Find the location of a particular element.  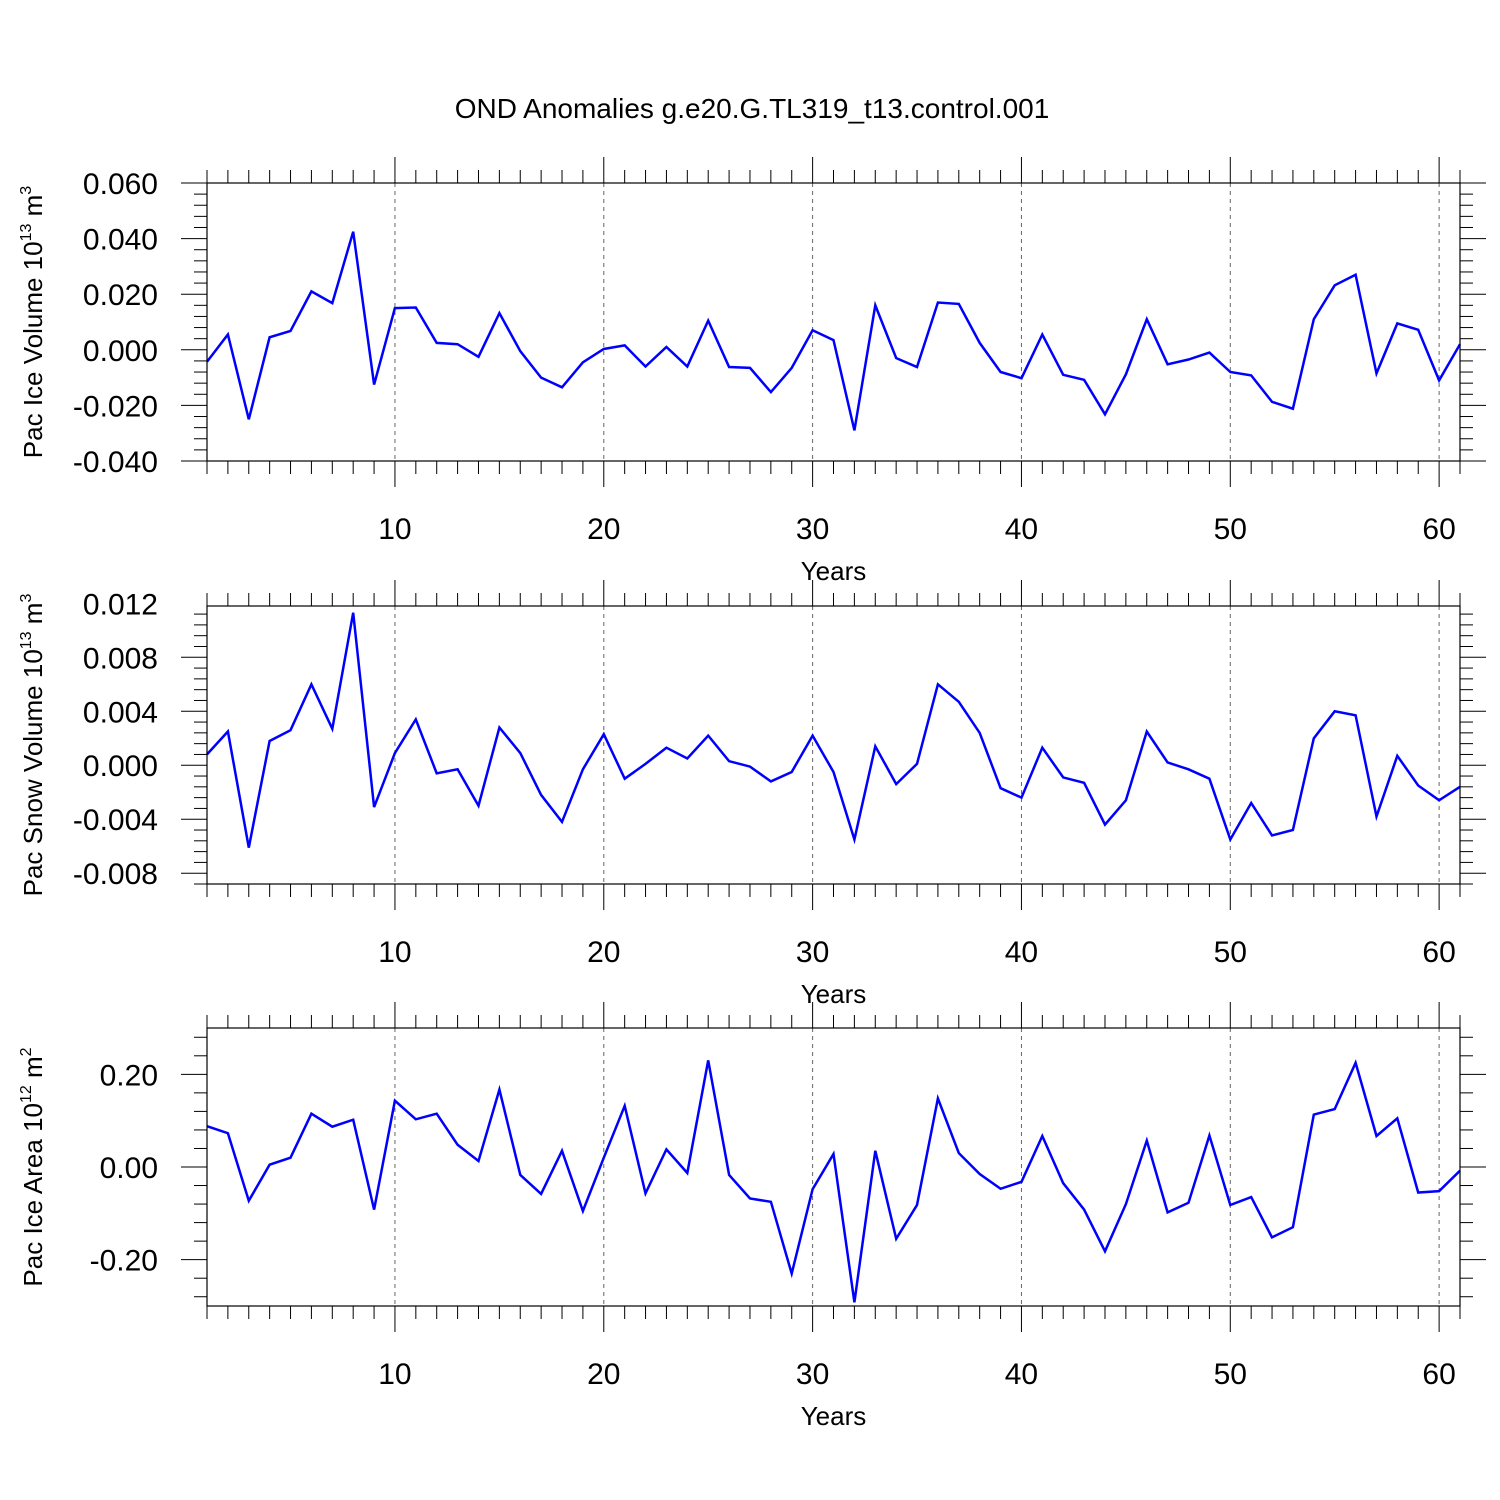

y-tick-label: 0.00 is located at coordinates (129, 1168).